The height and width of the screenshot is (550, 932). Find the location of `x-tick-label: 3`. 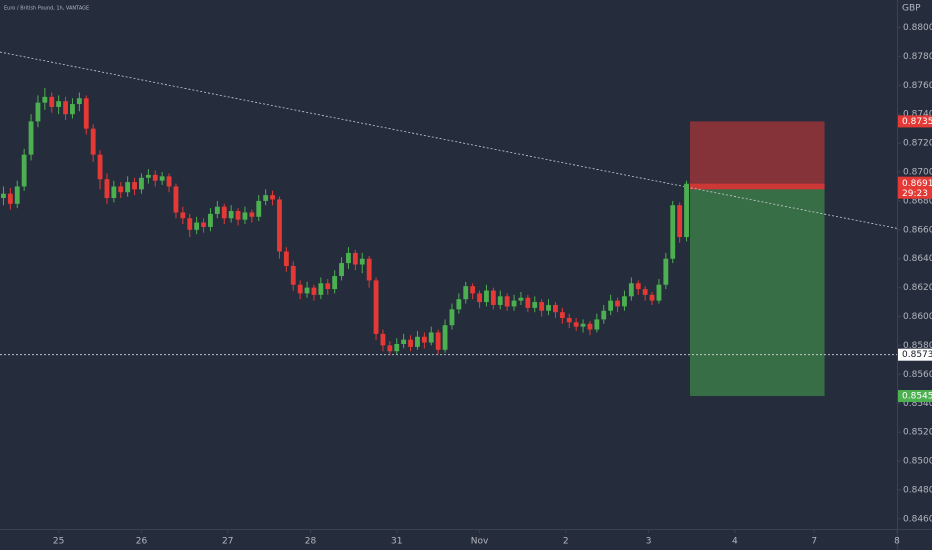

x-tick-label: 3 is located at coordinates (649, 542).